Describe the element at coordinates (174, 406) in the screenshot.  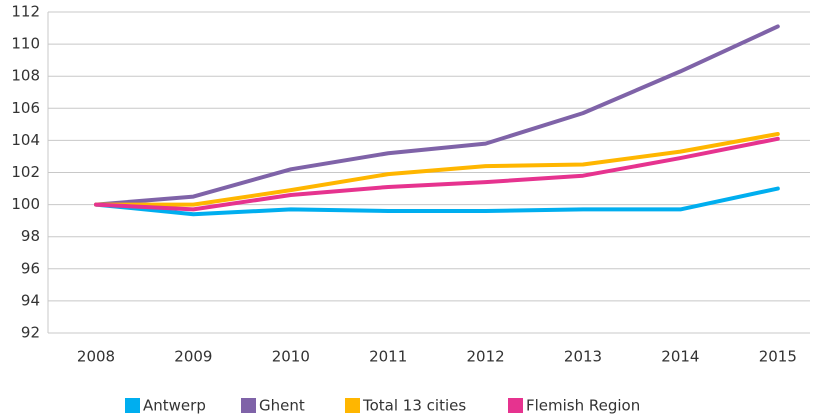
I see `legend-label: Antwerp` at that location.